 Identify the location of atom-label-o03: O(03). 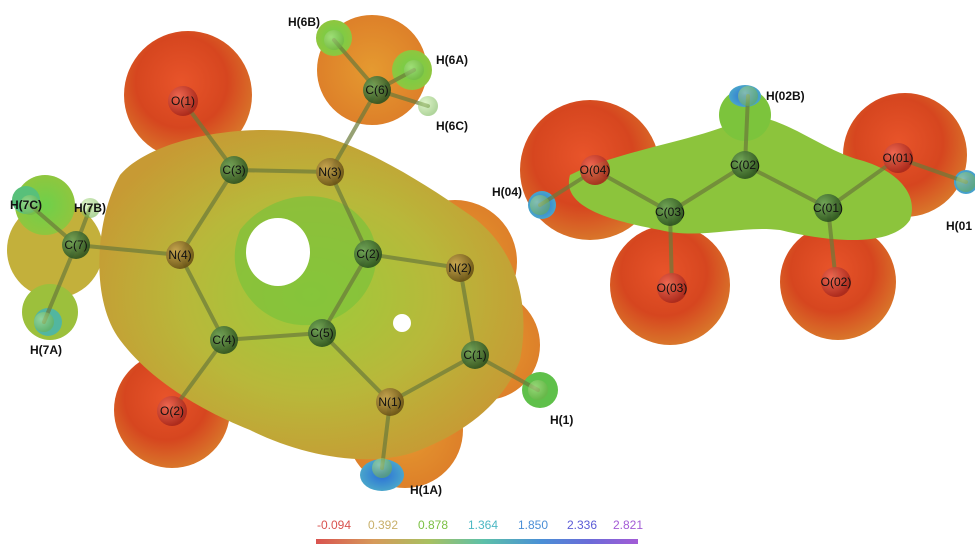
(672, 288).